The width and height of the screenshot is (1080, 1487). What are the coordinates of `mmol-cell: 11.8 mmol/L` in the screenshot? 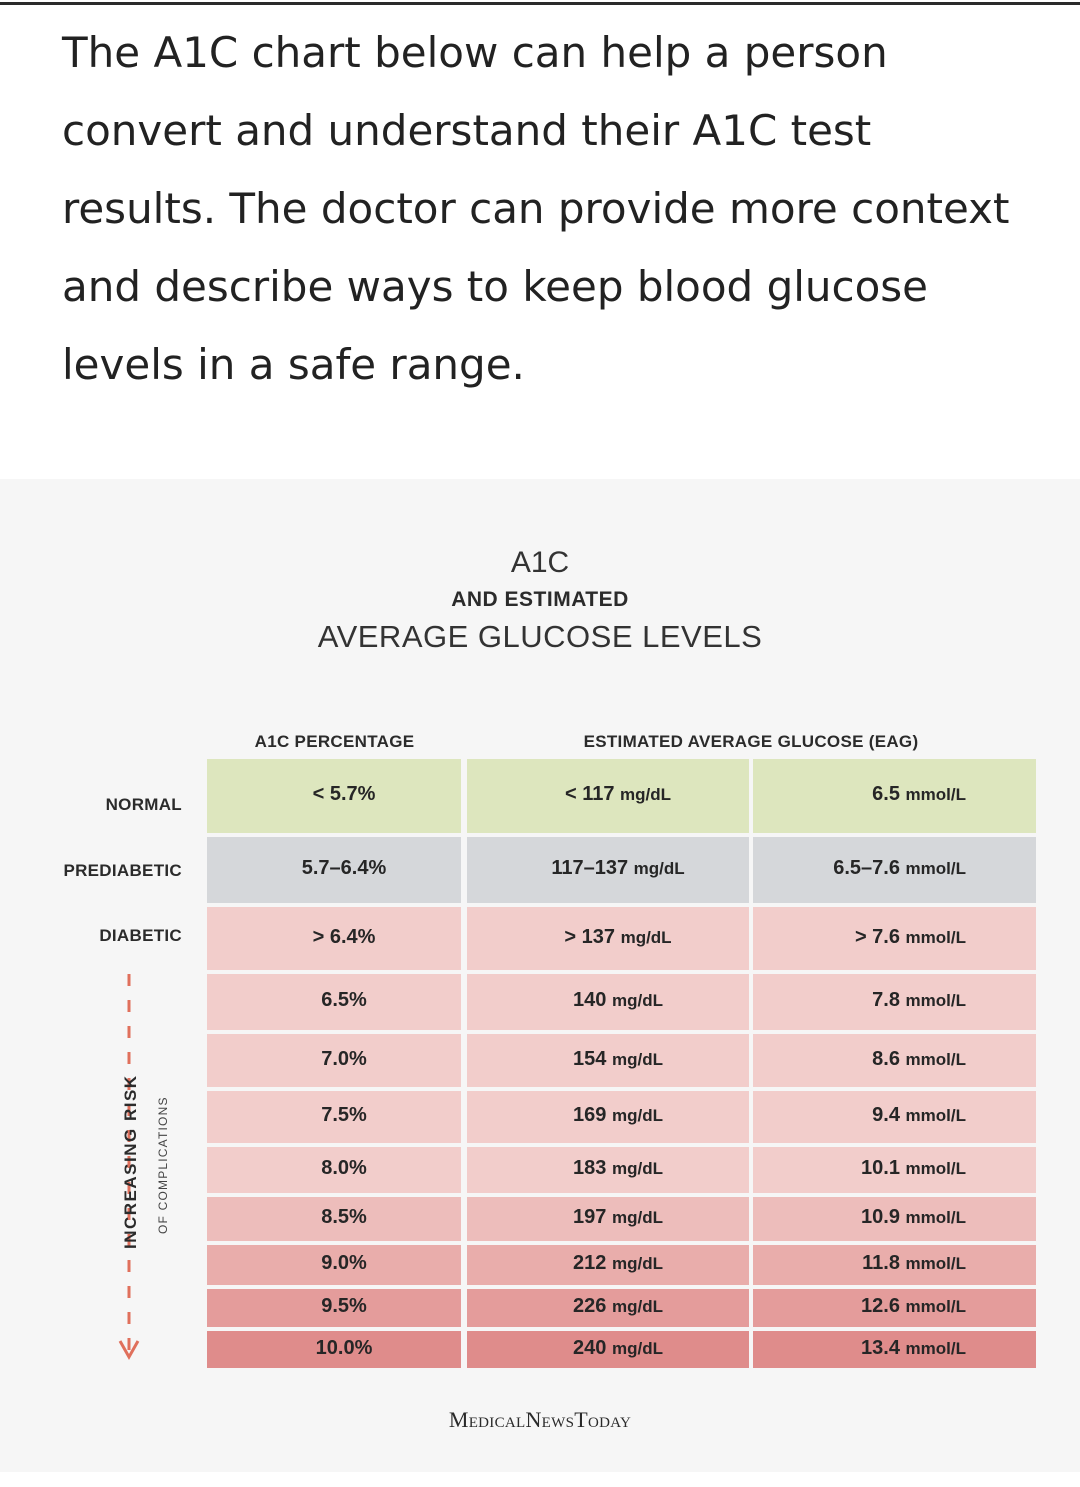 It's located at (894, 1265).